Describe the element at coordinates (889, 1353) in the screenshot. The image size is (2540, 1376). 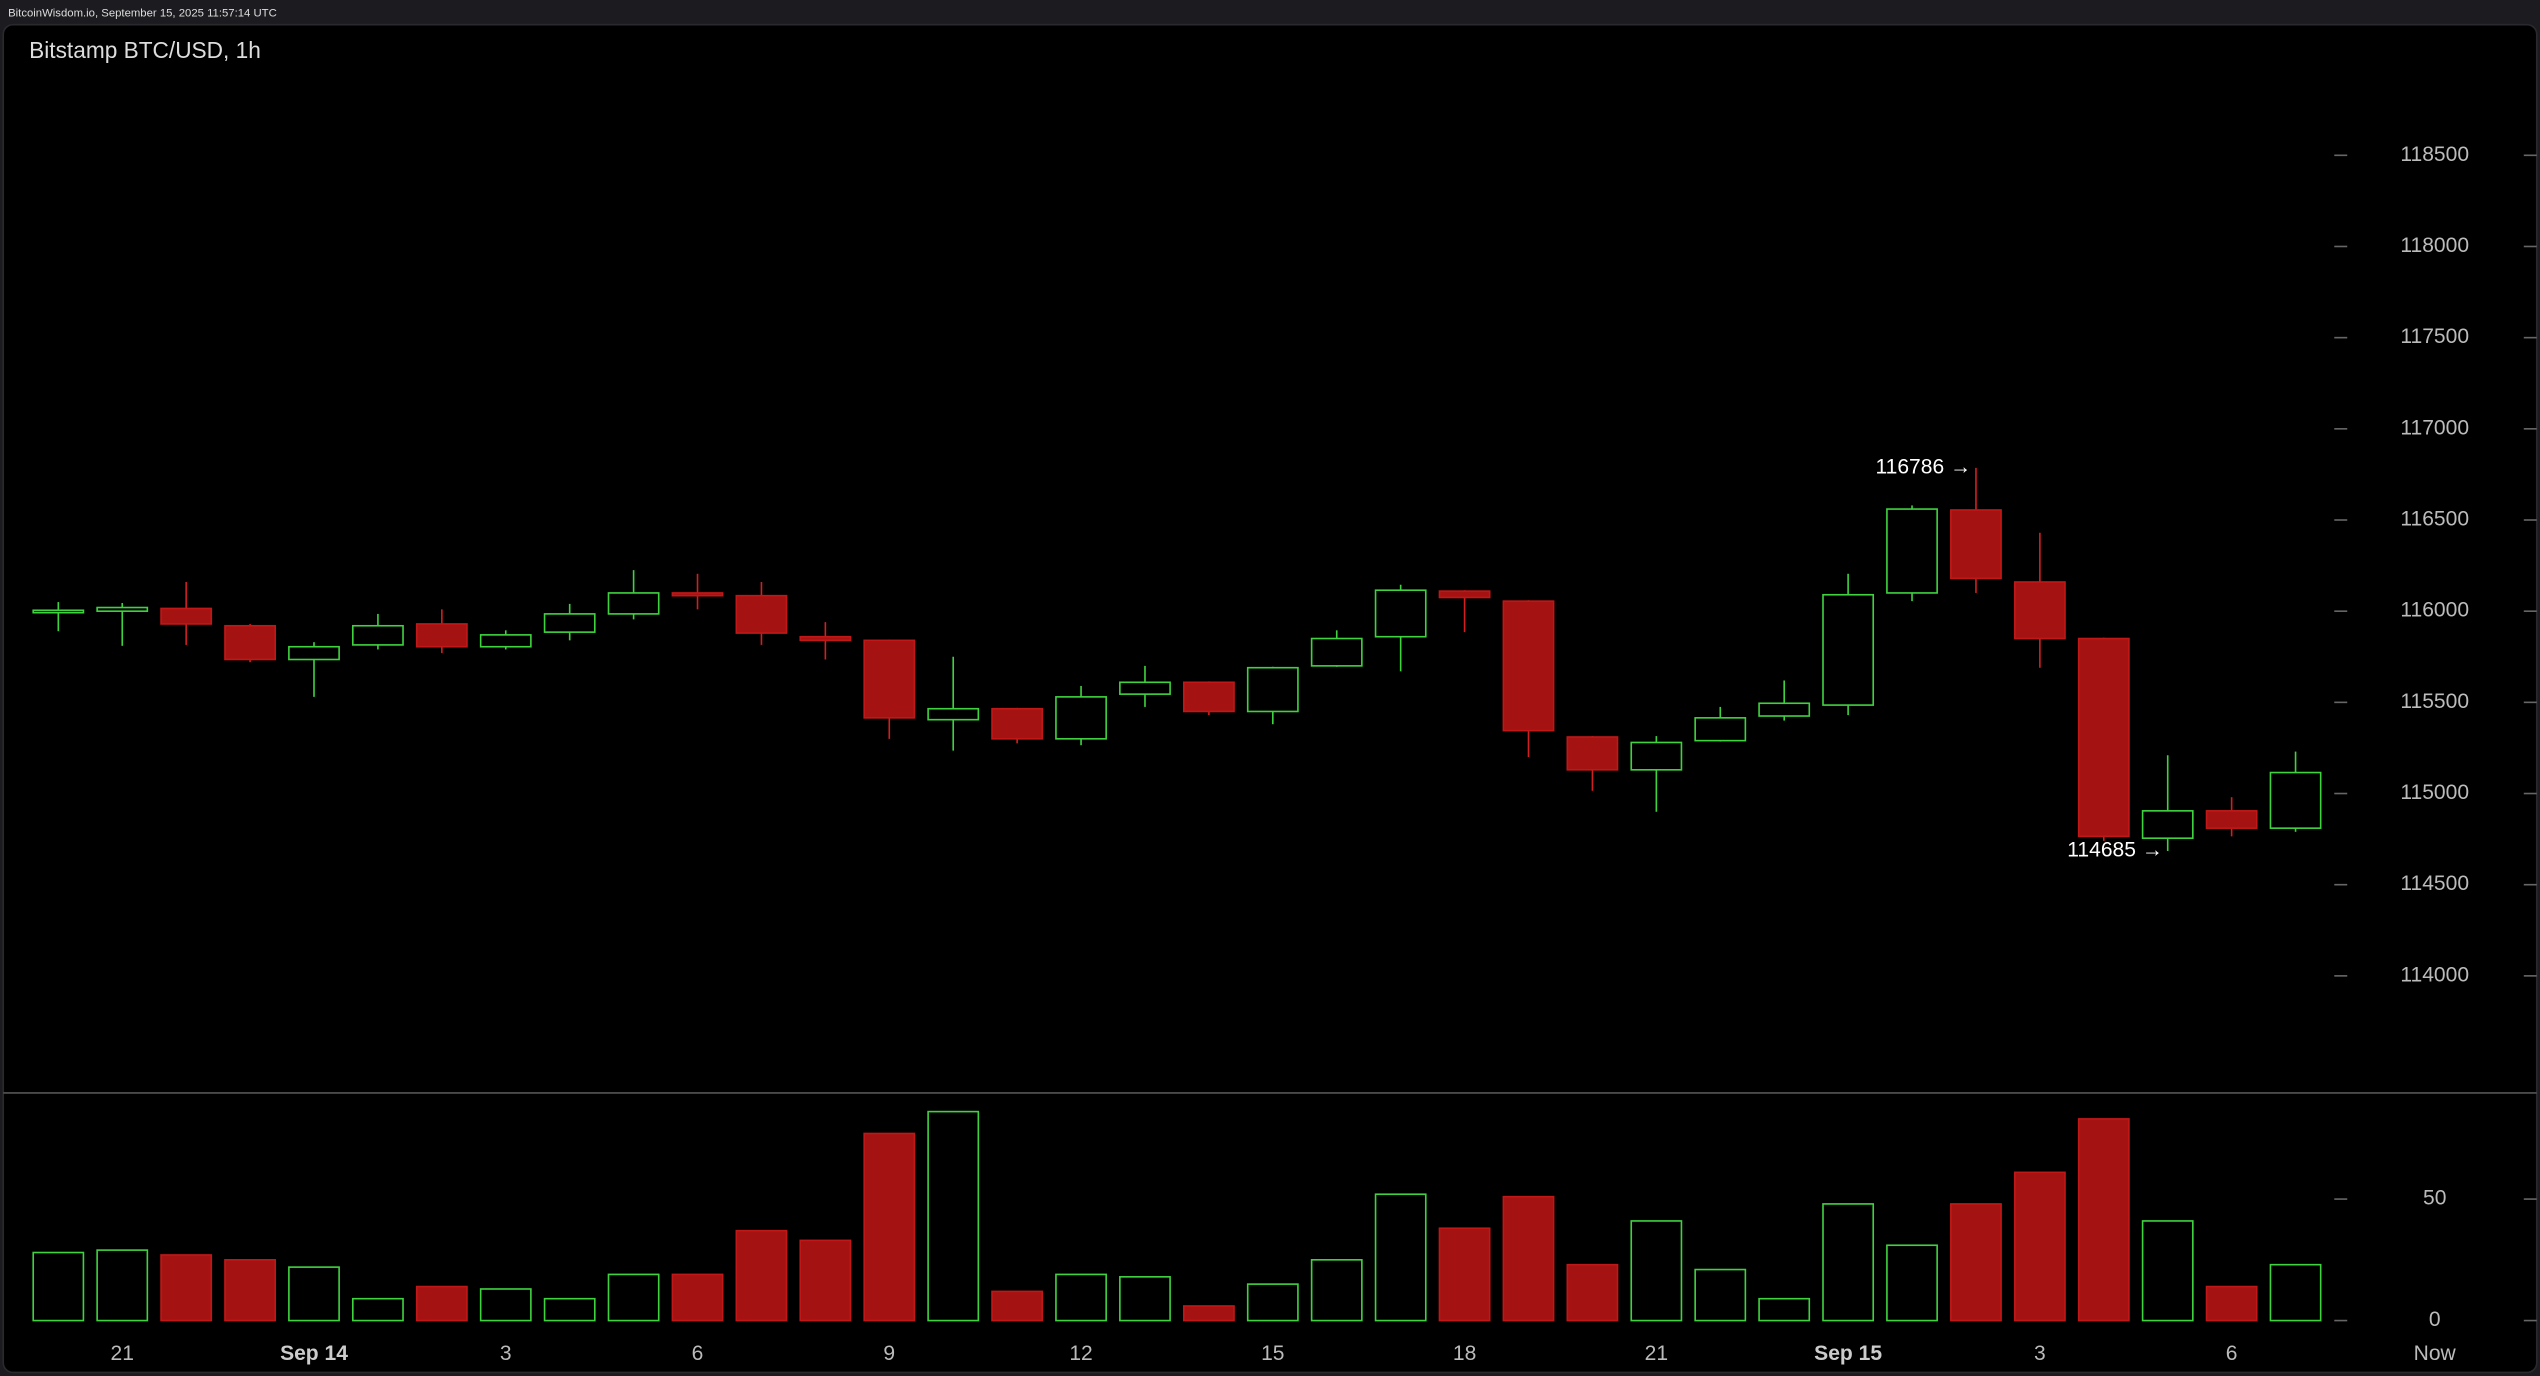
I see `x-tick-label: 9` at that location.